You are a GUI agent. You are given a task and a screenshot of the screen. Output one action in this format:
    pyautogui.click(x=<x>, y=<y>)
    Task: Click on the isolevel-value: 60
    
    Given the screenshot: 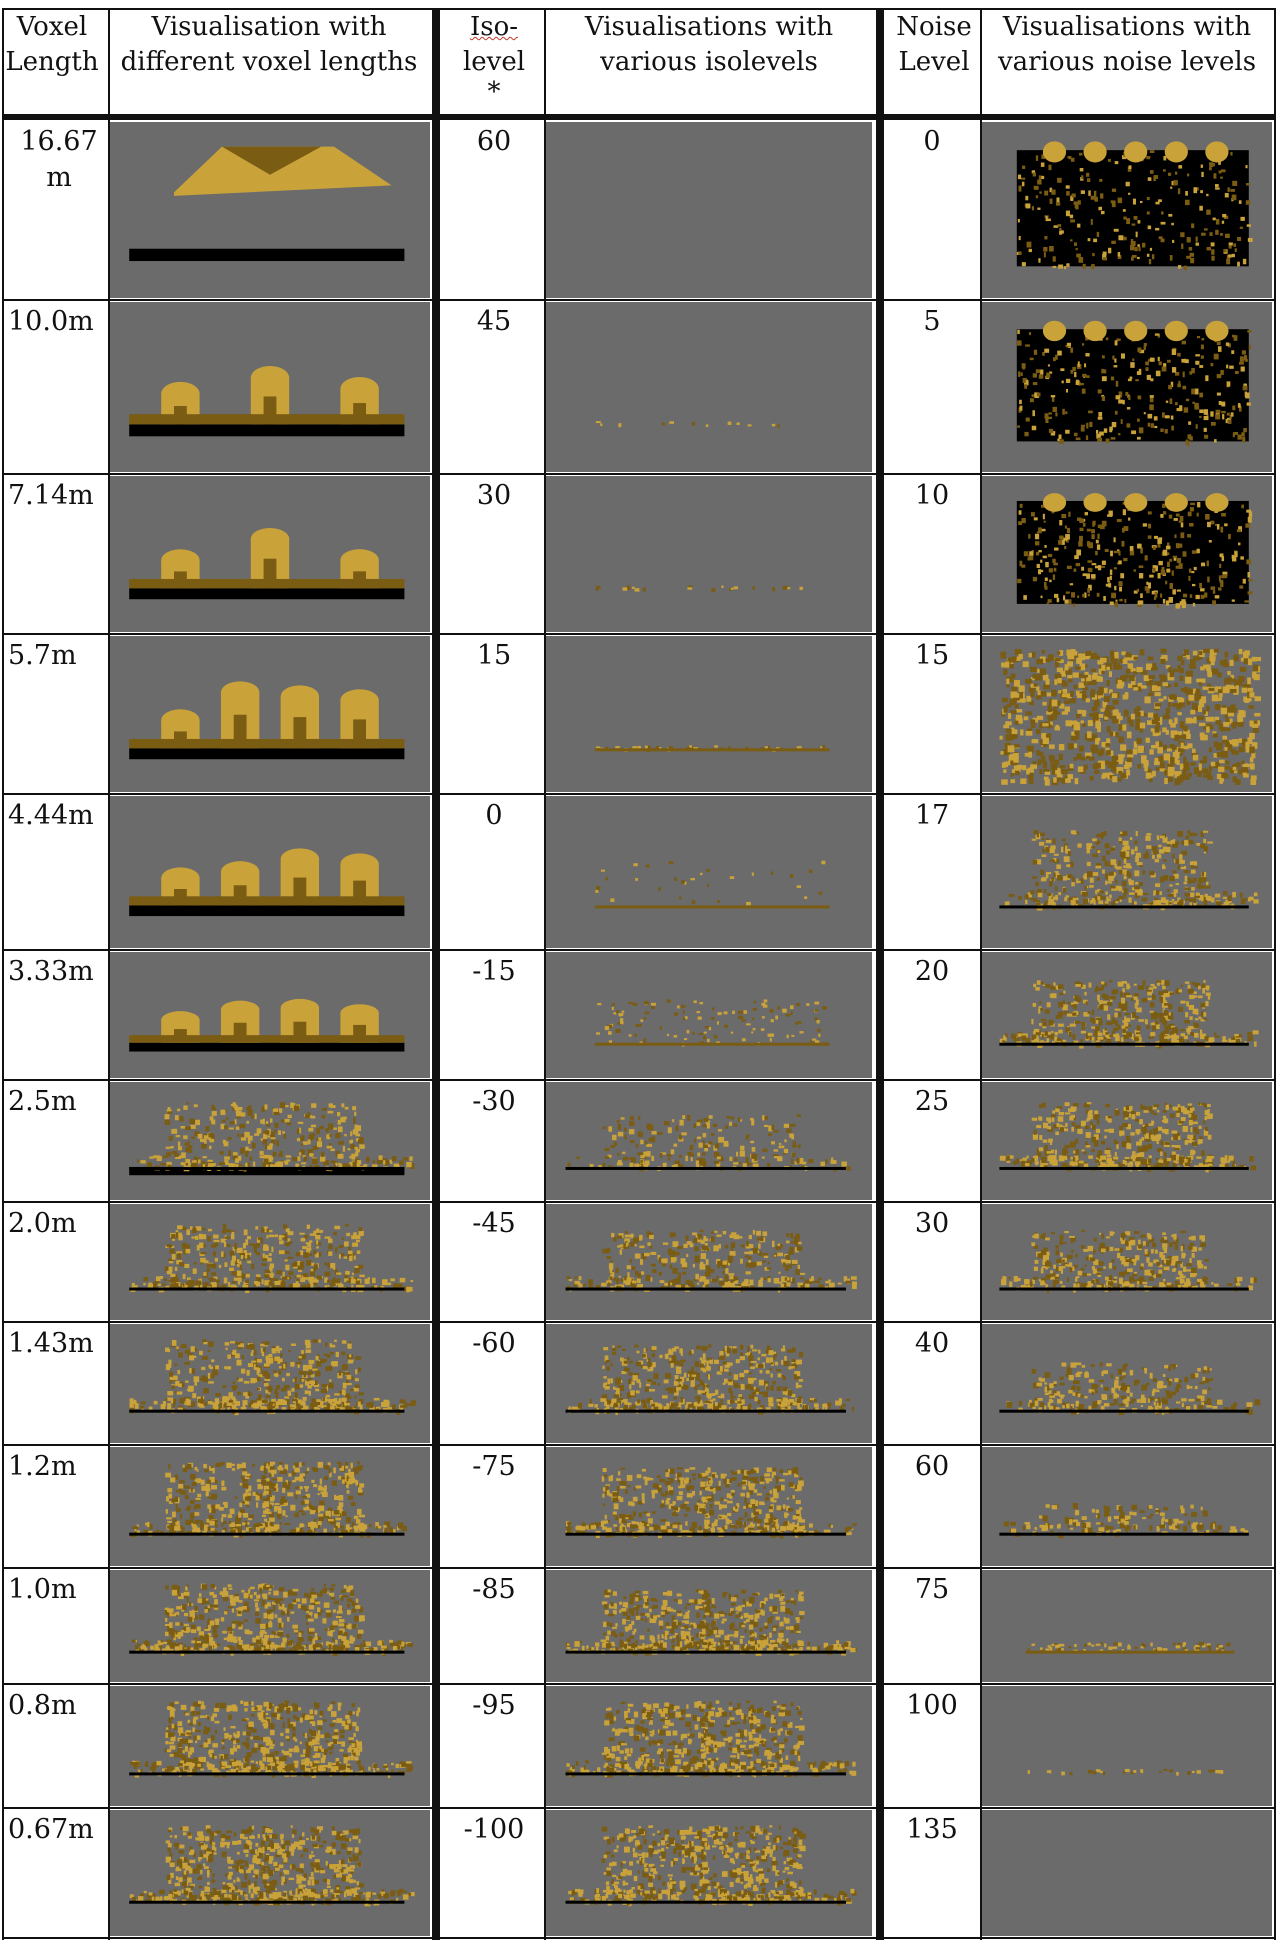 What is the action you would take?
    pyautogui.click(x=494, y=141)
    